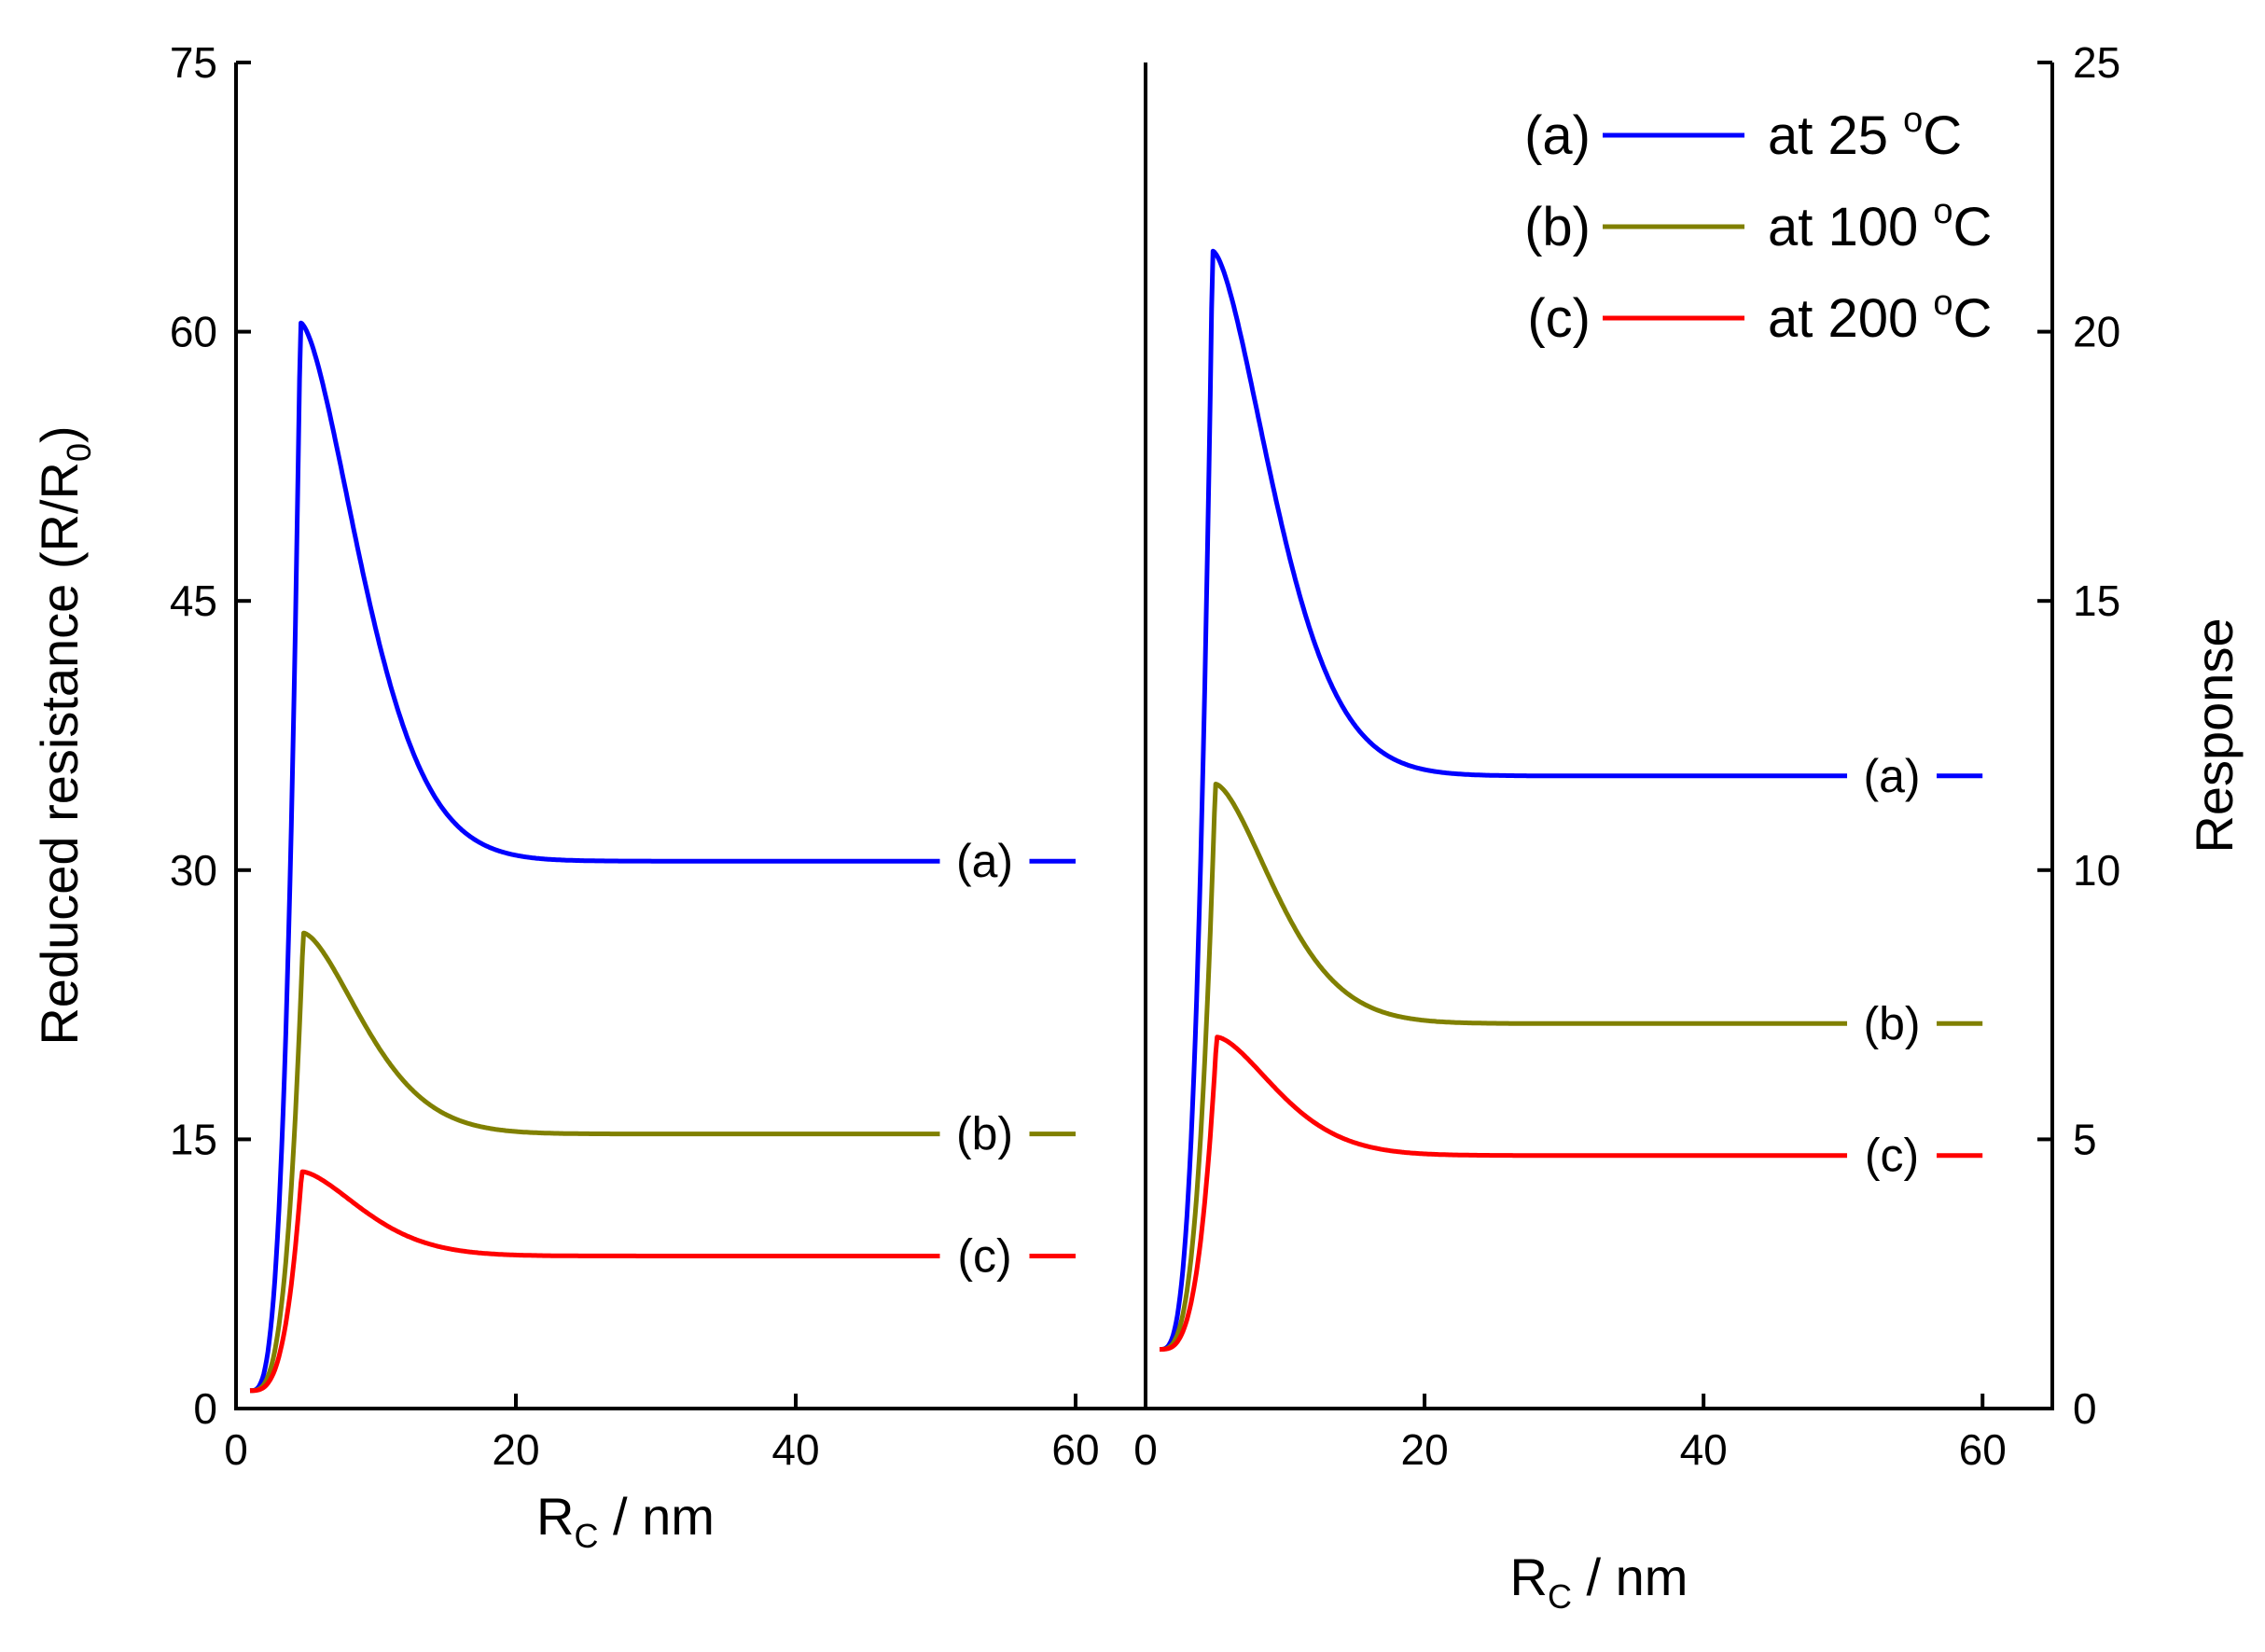  Describe the element at coordinates (2096, 600) in the screenshot. I see `y-tick-label-right-15: 15` at that location.